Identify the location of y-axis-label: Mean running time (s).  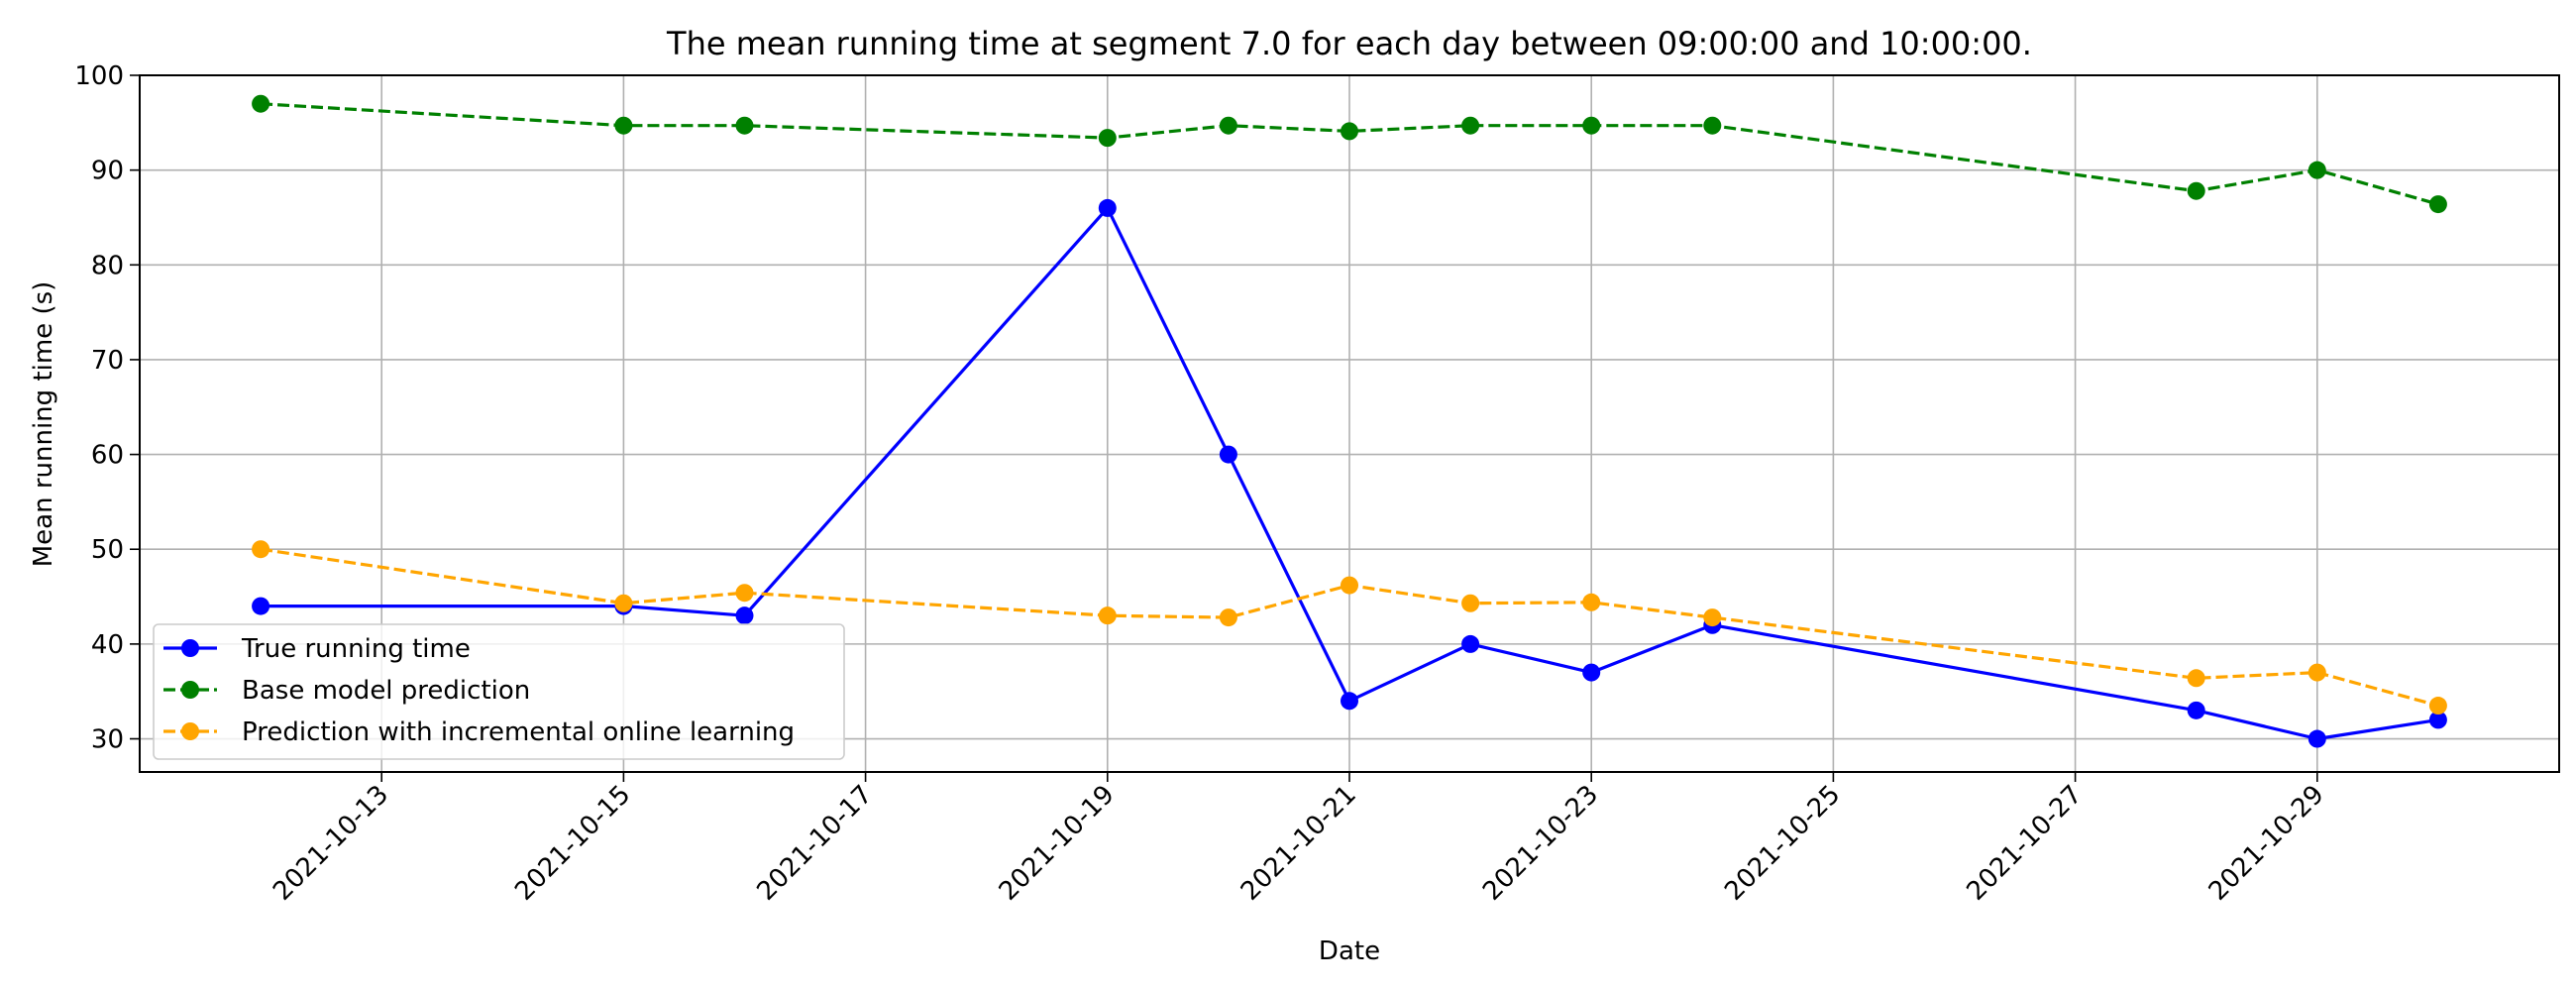
(44, 424).